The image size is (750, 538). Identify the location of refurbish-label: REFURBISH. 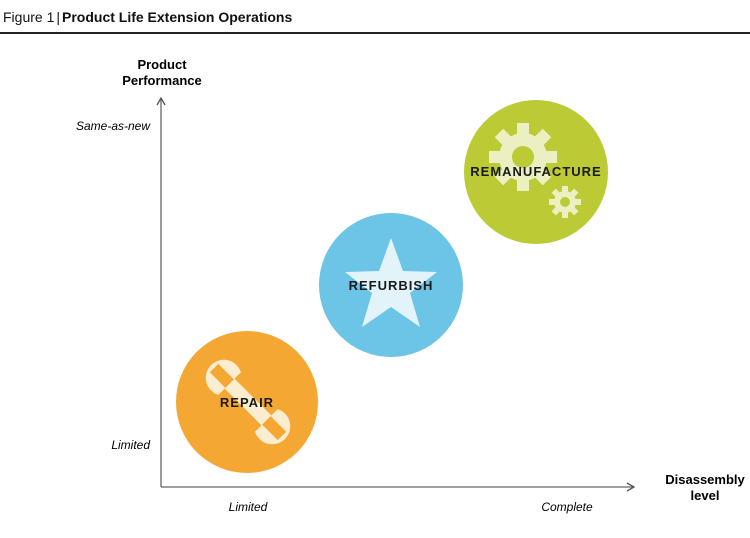
(391, 285).